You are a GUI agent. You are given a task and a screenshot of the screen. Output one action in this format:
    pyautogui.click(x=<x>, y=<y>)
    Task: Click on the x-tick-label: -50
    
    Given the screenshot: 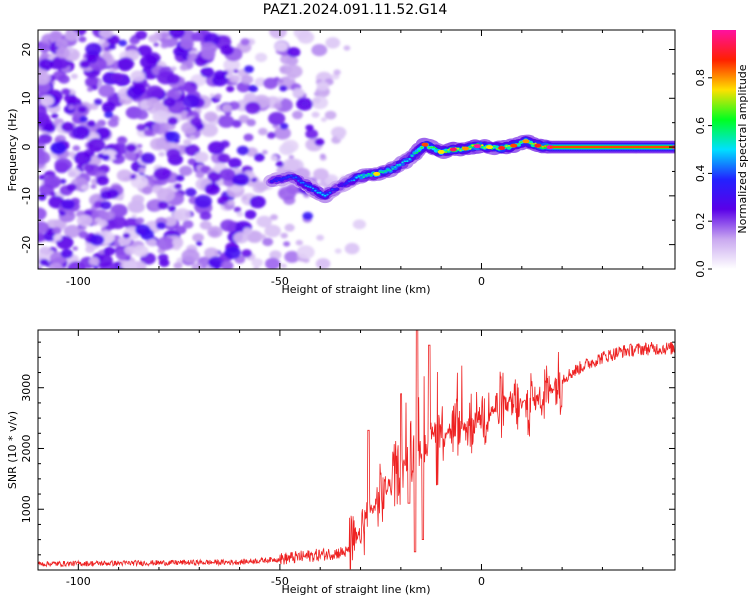 What is the action you would take?
    pyautogui.click(x=280, y=281)
    